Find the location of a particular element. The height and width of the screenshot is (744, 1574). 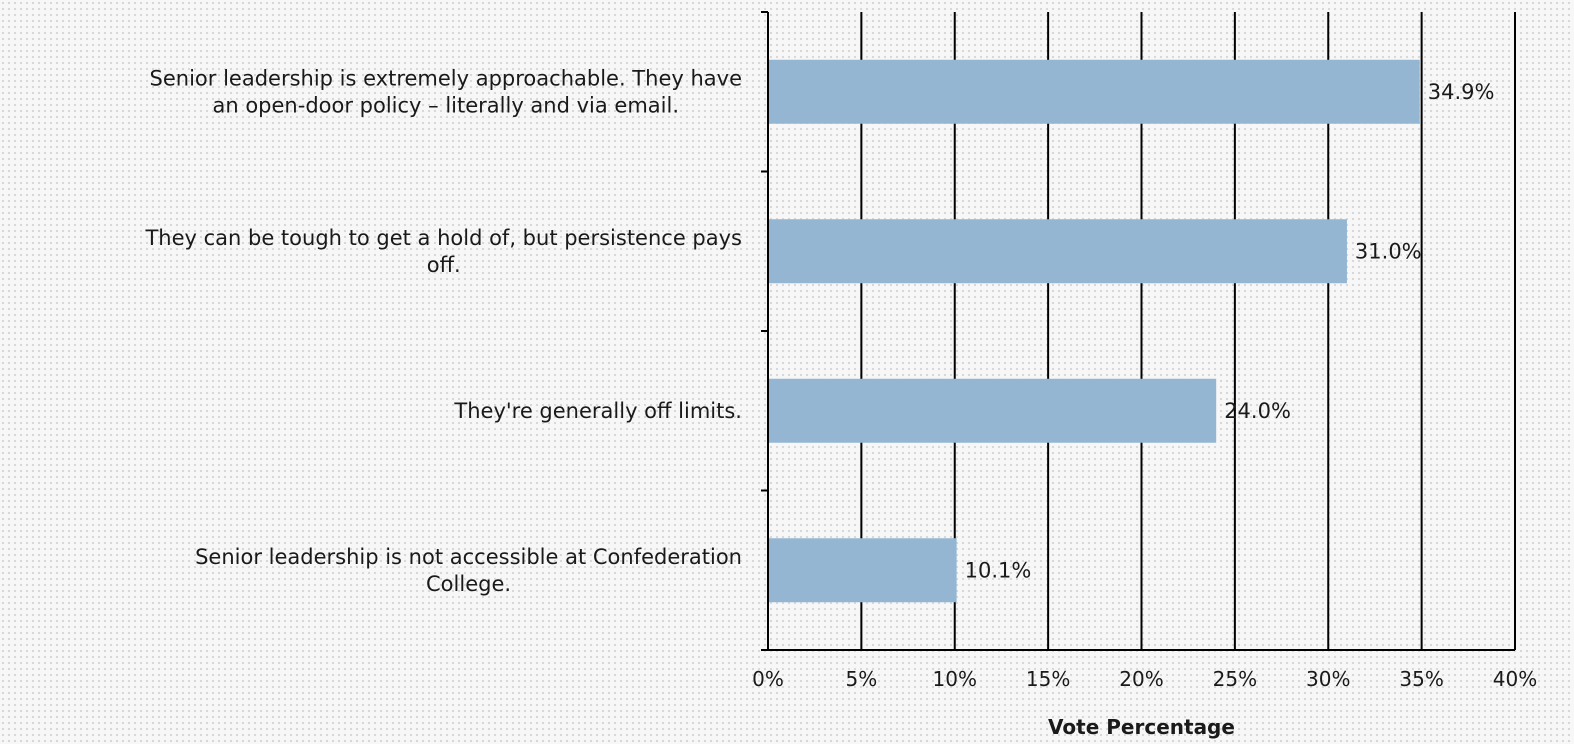

x-tick-label: 30% is located at coordinates (1328, 679).